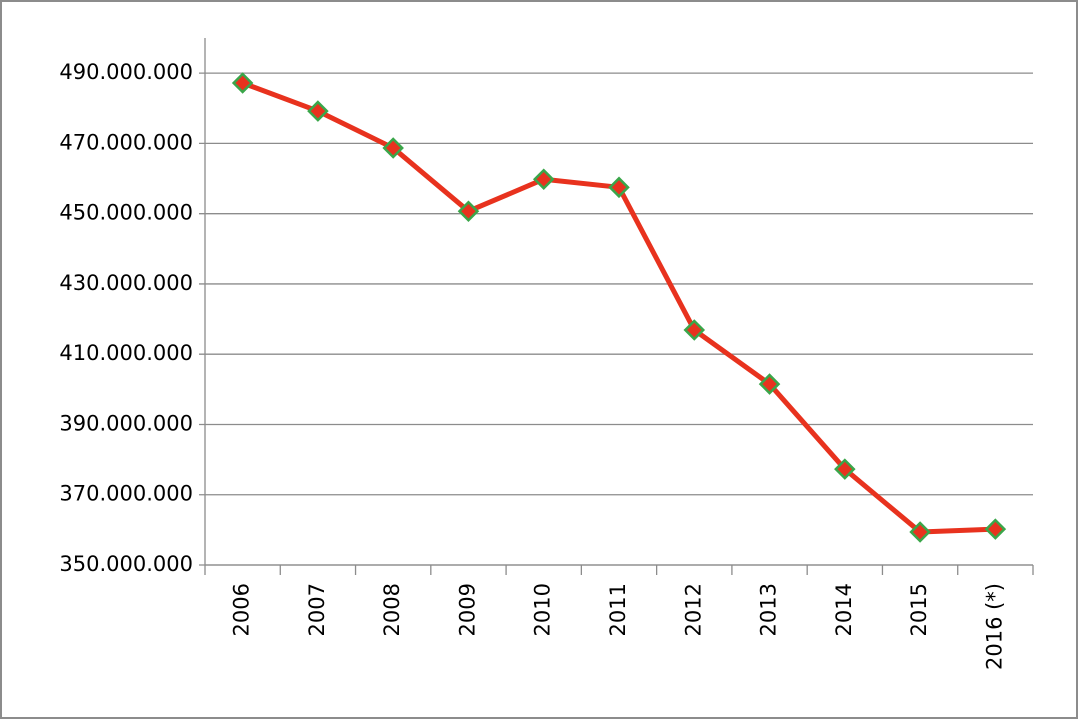  Describe the element at coordinates (317, 609) in the screenshot. I see `x-tick-label: 2007` at that location.